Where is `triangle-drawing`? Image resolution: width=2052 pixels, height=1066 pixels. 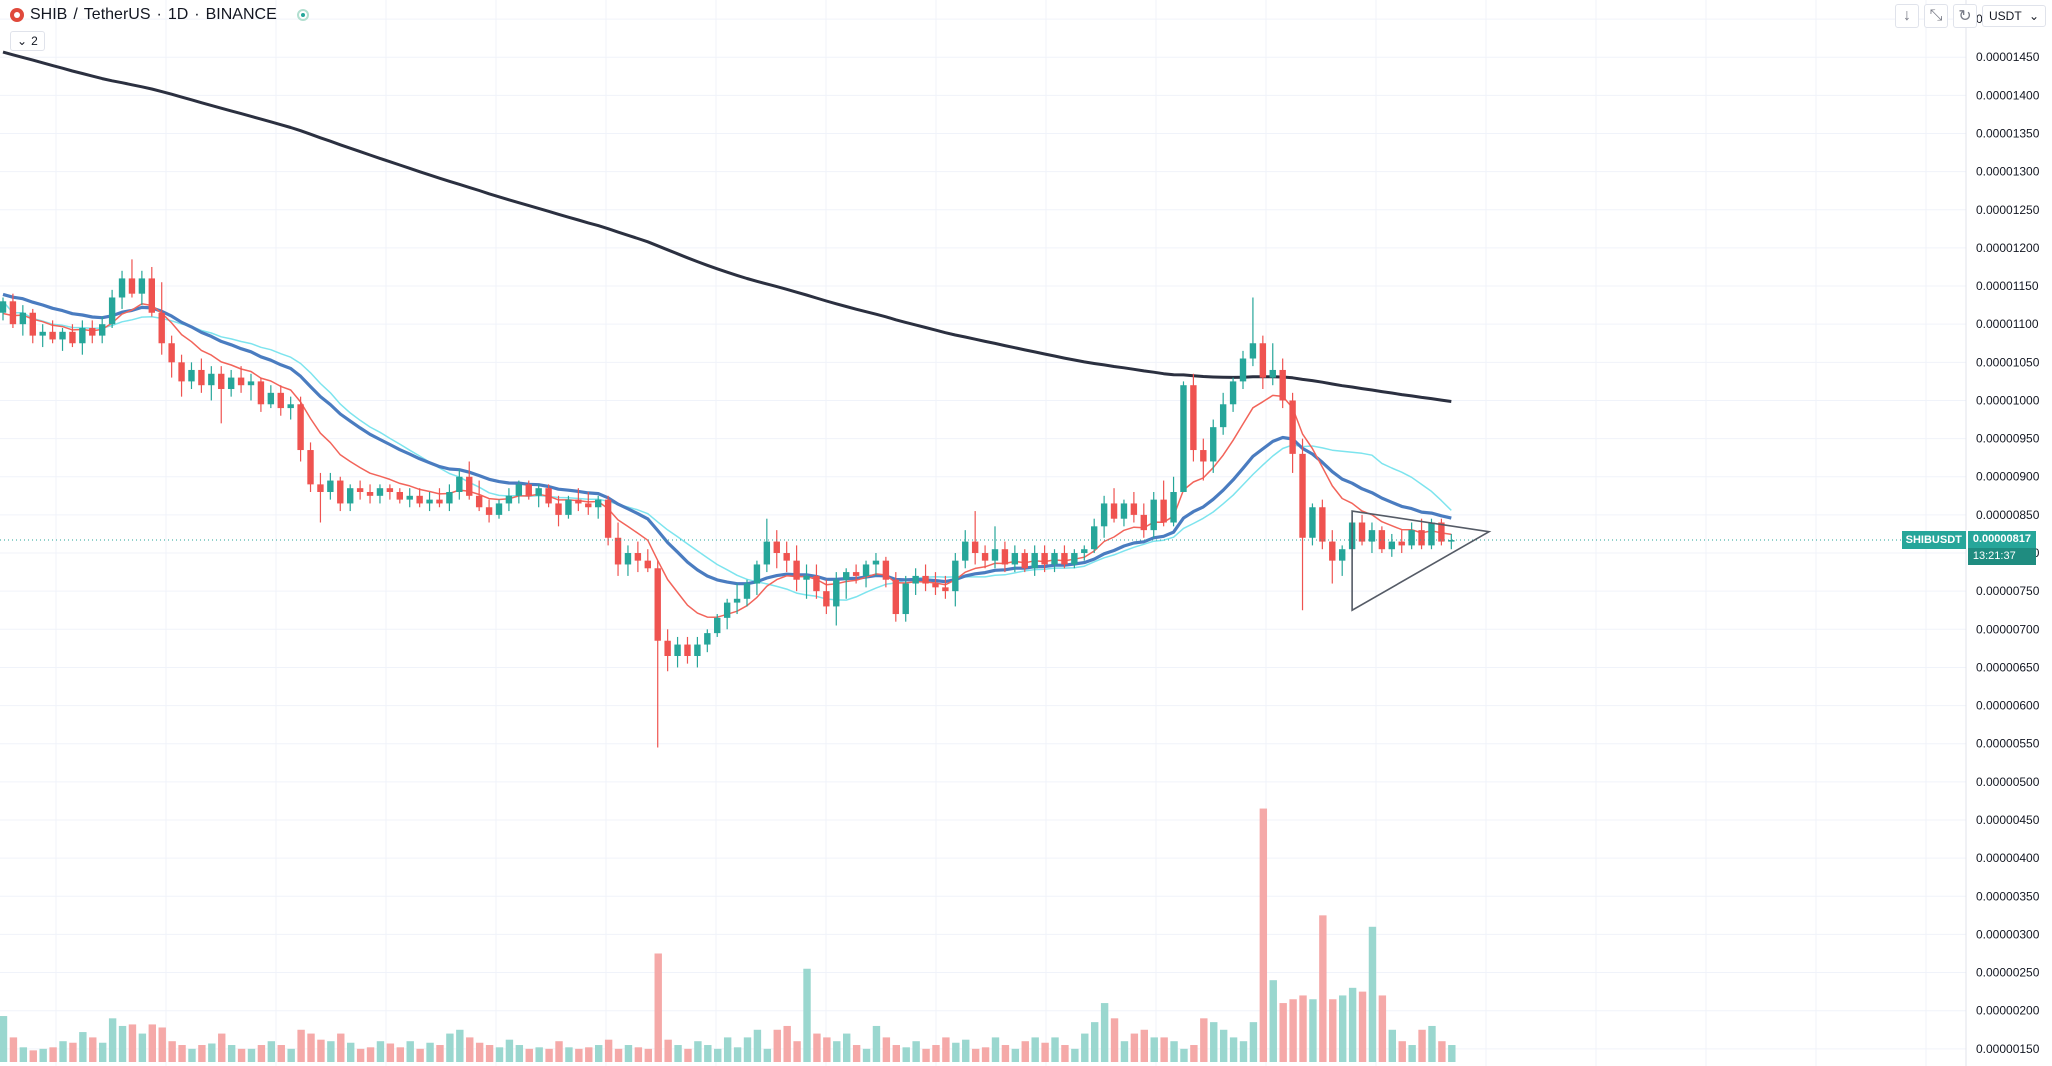
triangle-drawing is located at coordinates (1421, 561).